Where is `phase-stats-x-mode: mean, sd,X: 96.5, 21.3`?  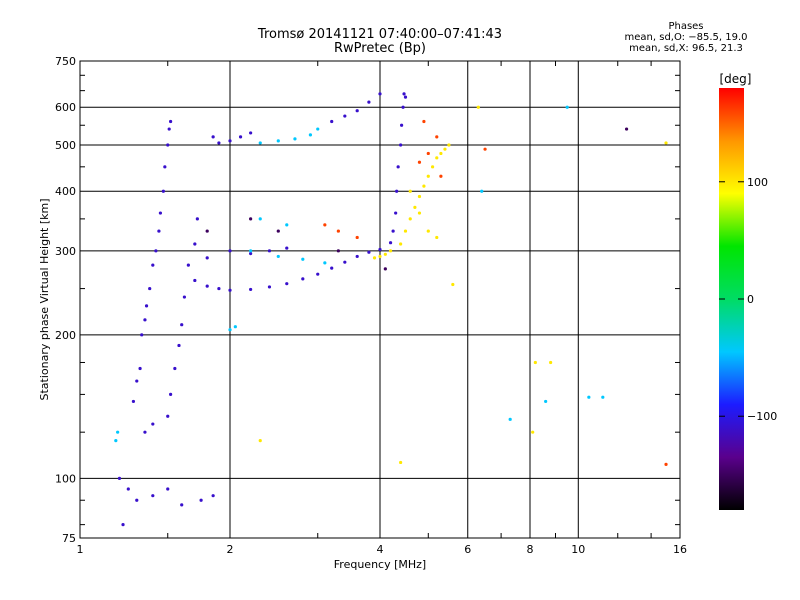 phase-stats-x-mode: mean, sd,X: 96.5, 21.3 is located at coordinates (686, 48).